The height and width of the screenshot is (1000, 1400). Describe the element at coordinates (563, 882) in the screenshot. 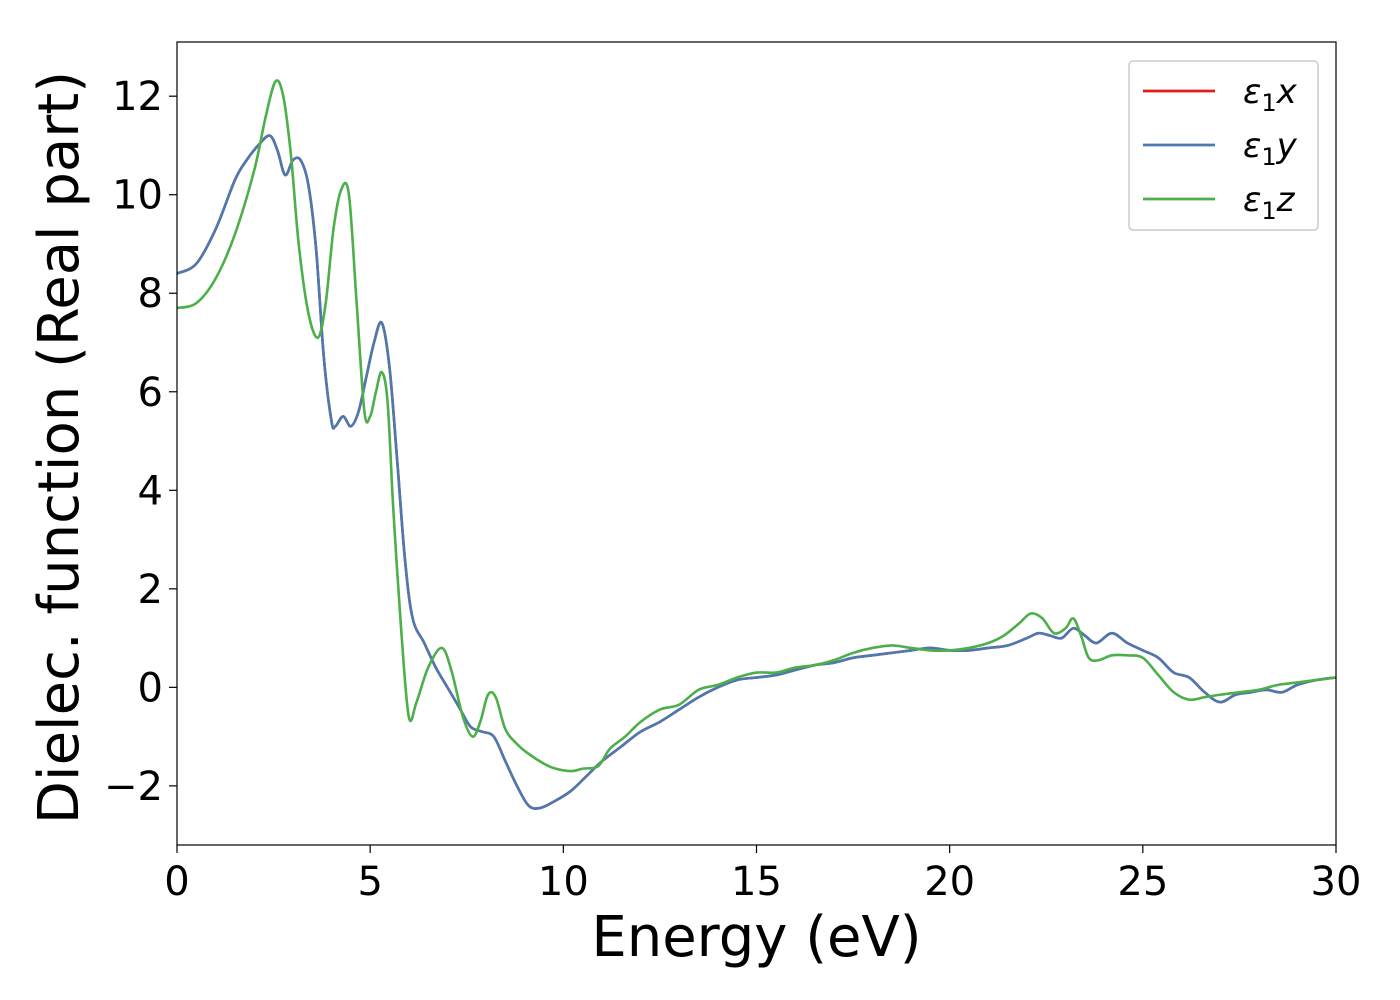

I see `x-tick-label: 10` at that location.